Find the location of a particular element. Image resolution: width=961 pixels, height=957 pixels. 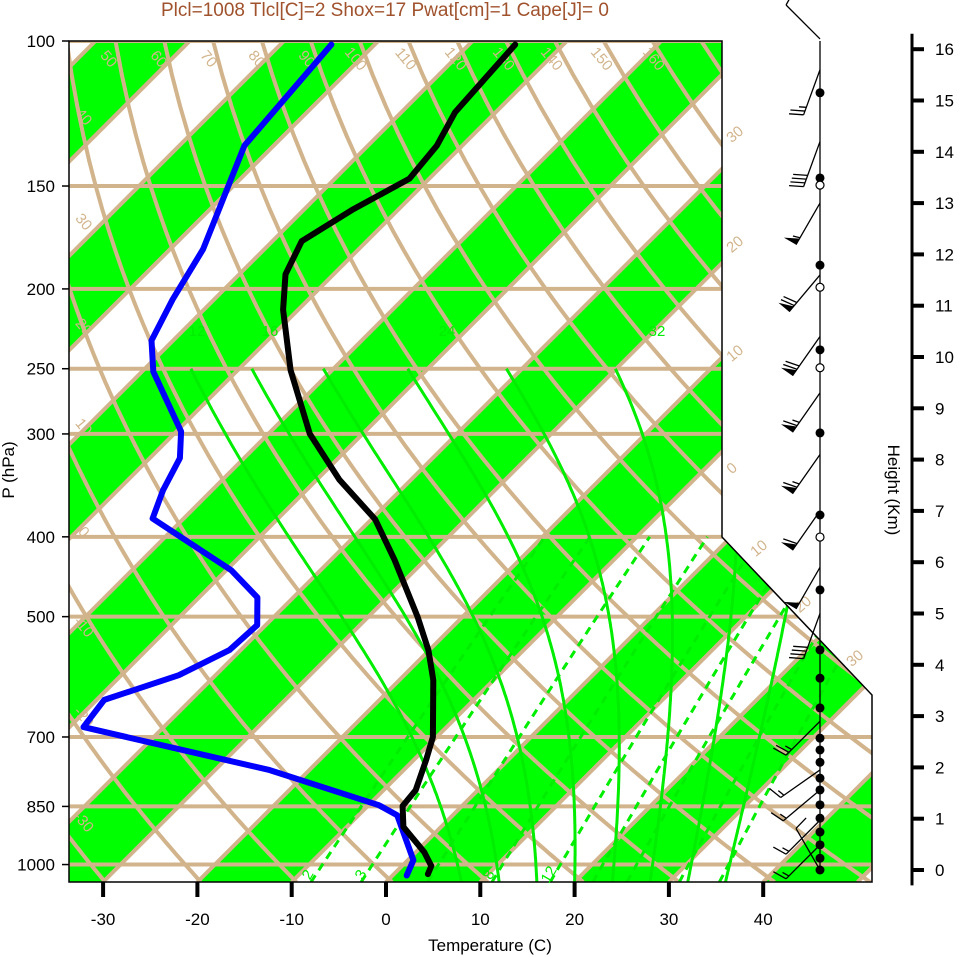

isotherm-band is located at coordinates (956, 461).